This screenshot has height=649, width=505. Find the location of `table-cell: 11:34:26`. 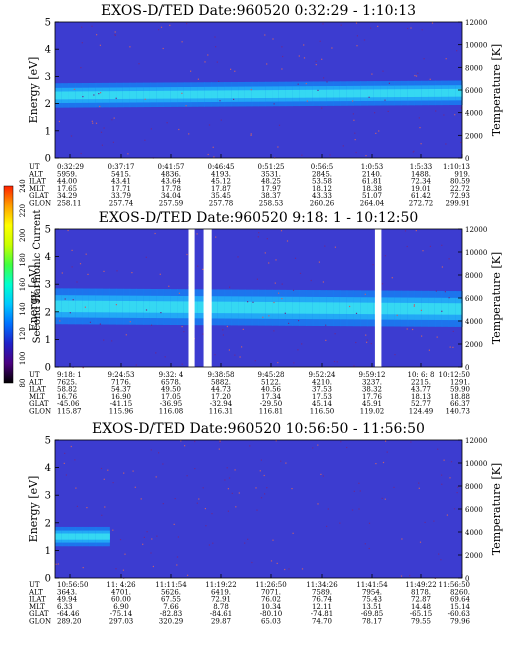

table-cell: 11:34:26 is located at coordinates (322, 585).